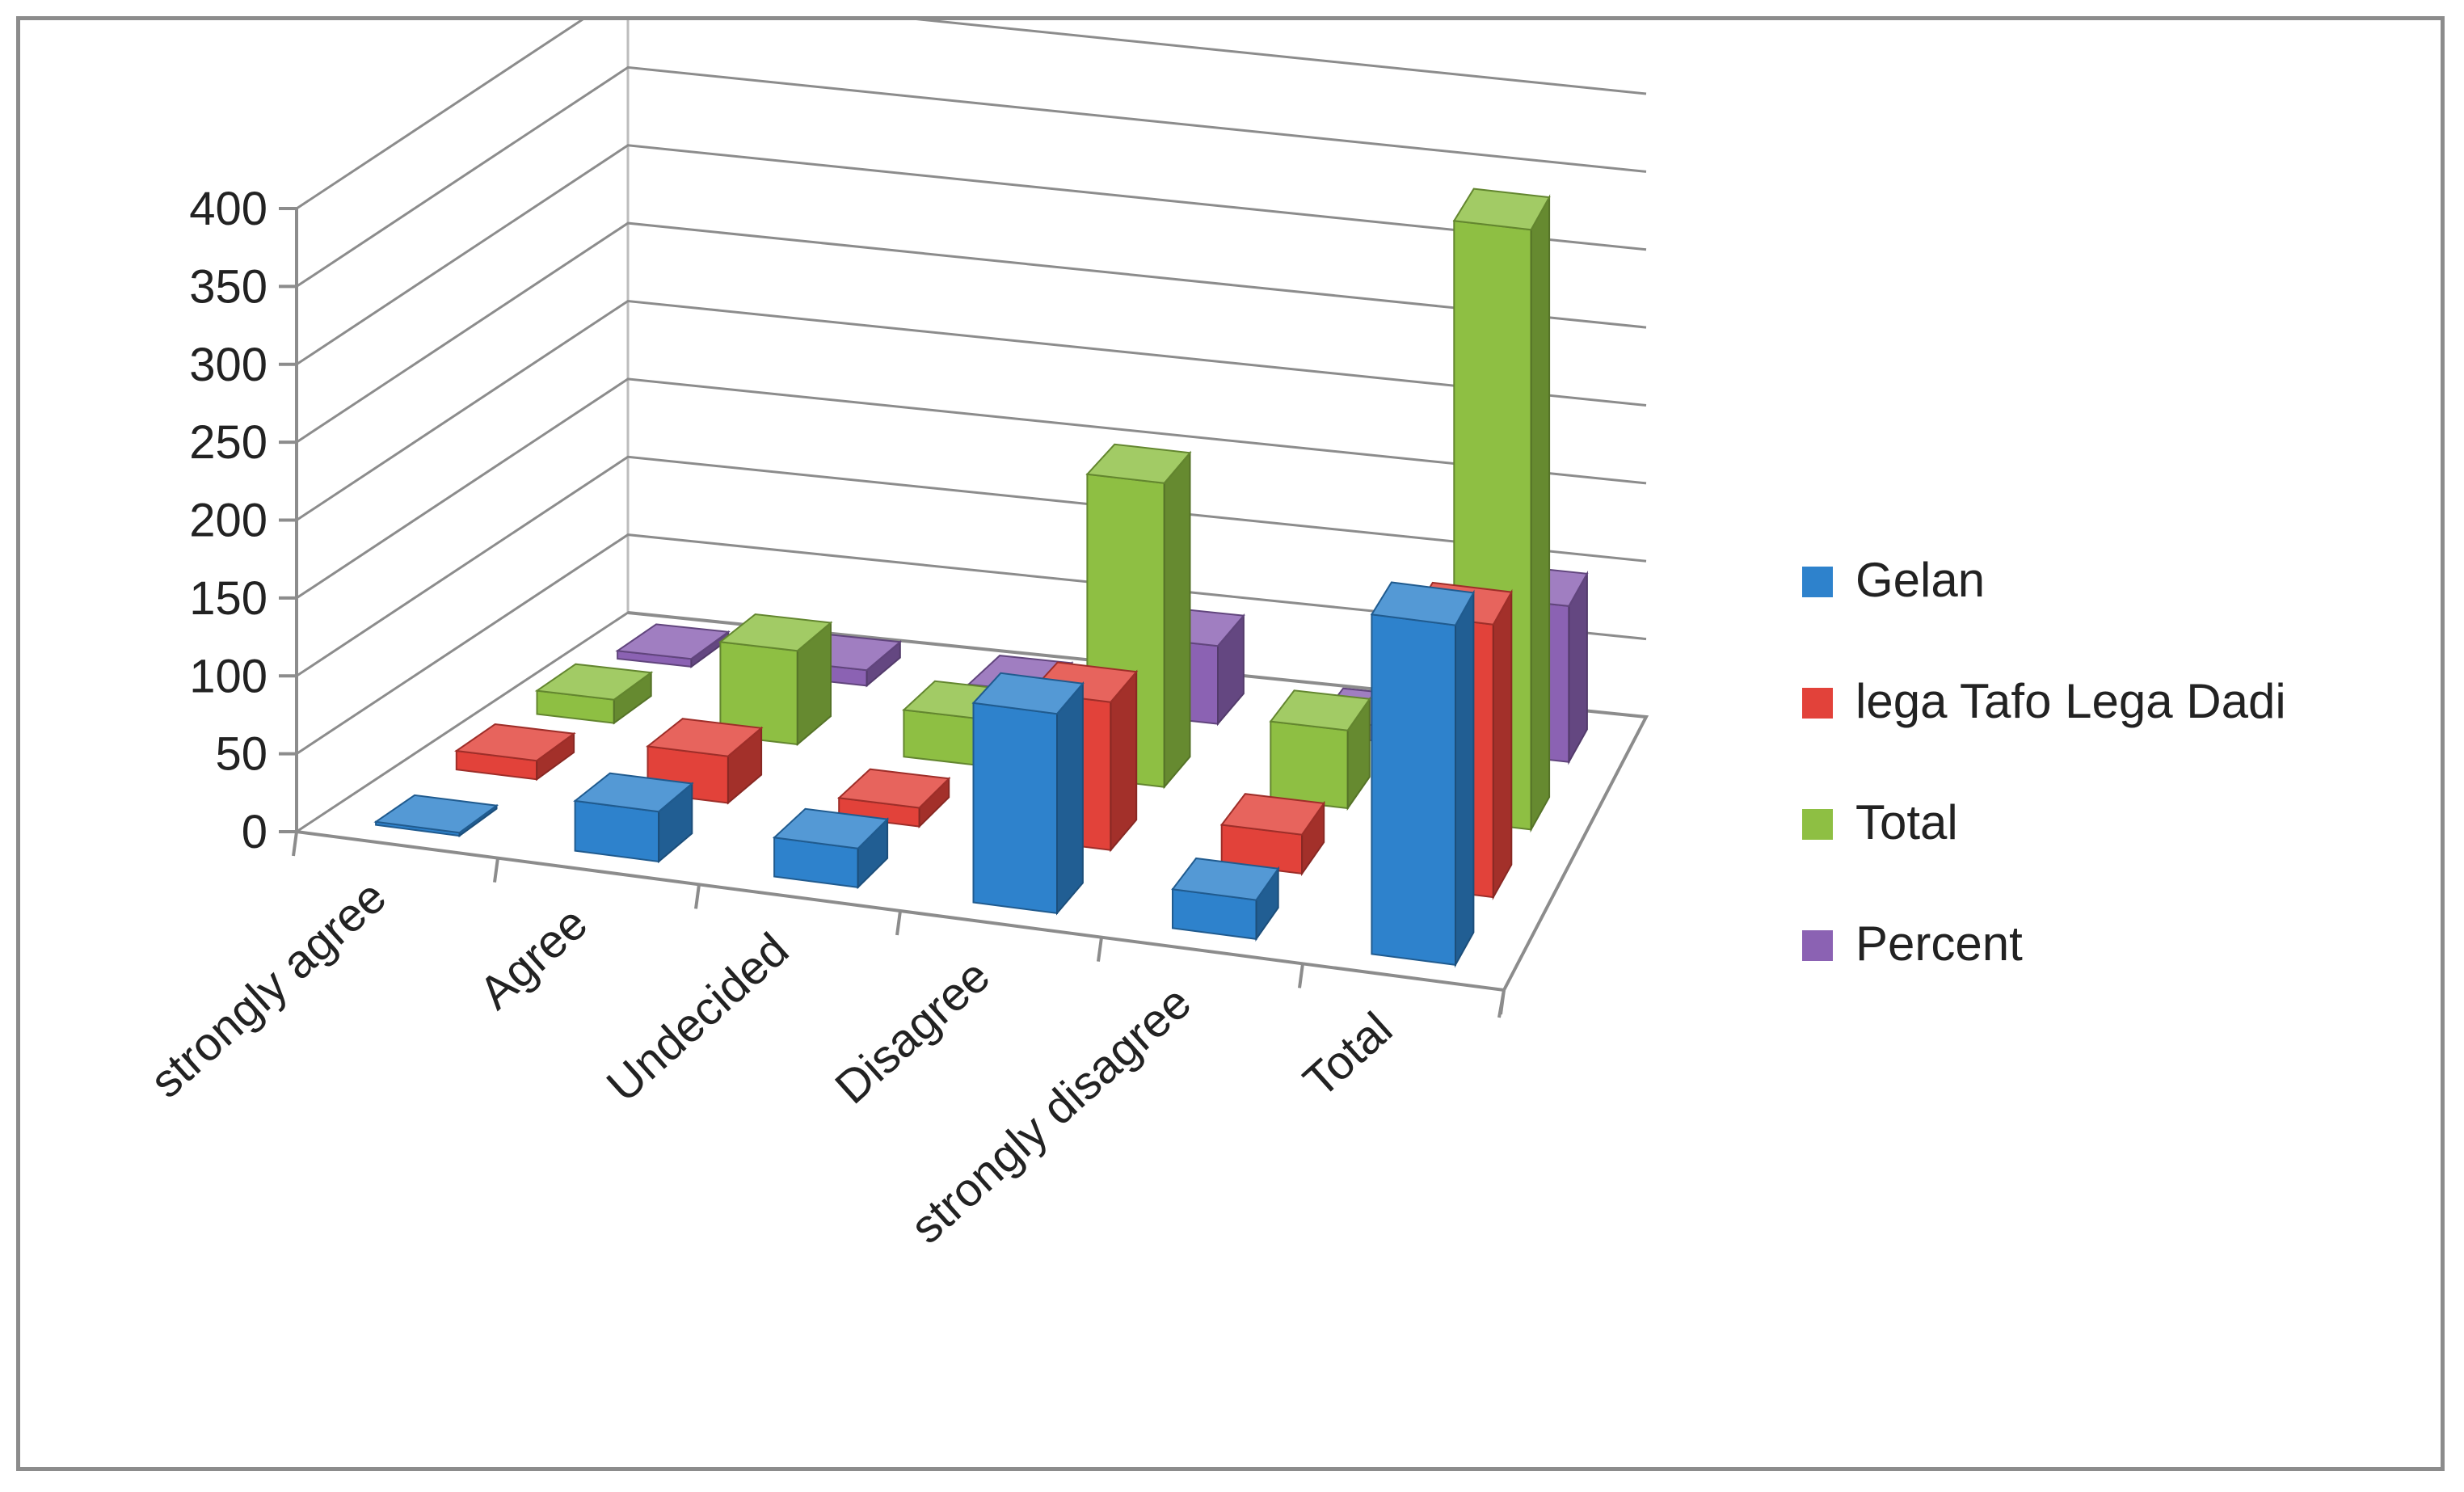  What do you see at coordinates (228, 676) in the screenshot?
I see `y-tick-label: 100` at bounding box center [228, 676].